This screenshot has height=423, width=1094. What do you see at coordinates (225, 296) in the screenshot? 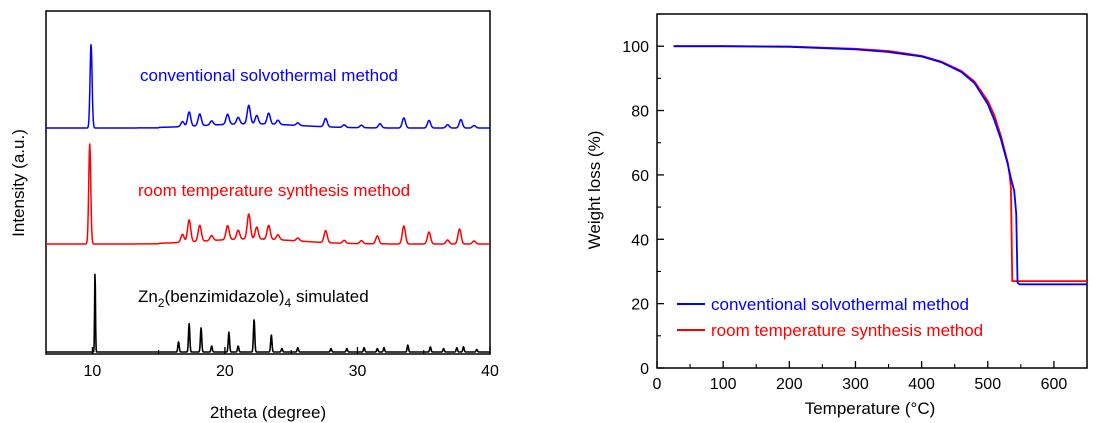
I see `annotation-simulated-part-2: (benzimidazole)` at bounding box center [225, 296].